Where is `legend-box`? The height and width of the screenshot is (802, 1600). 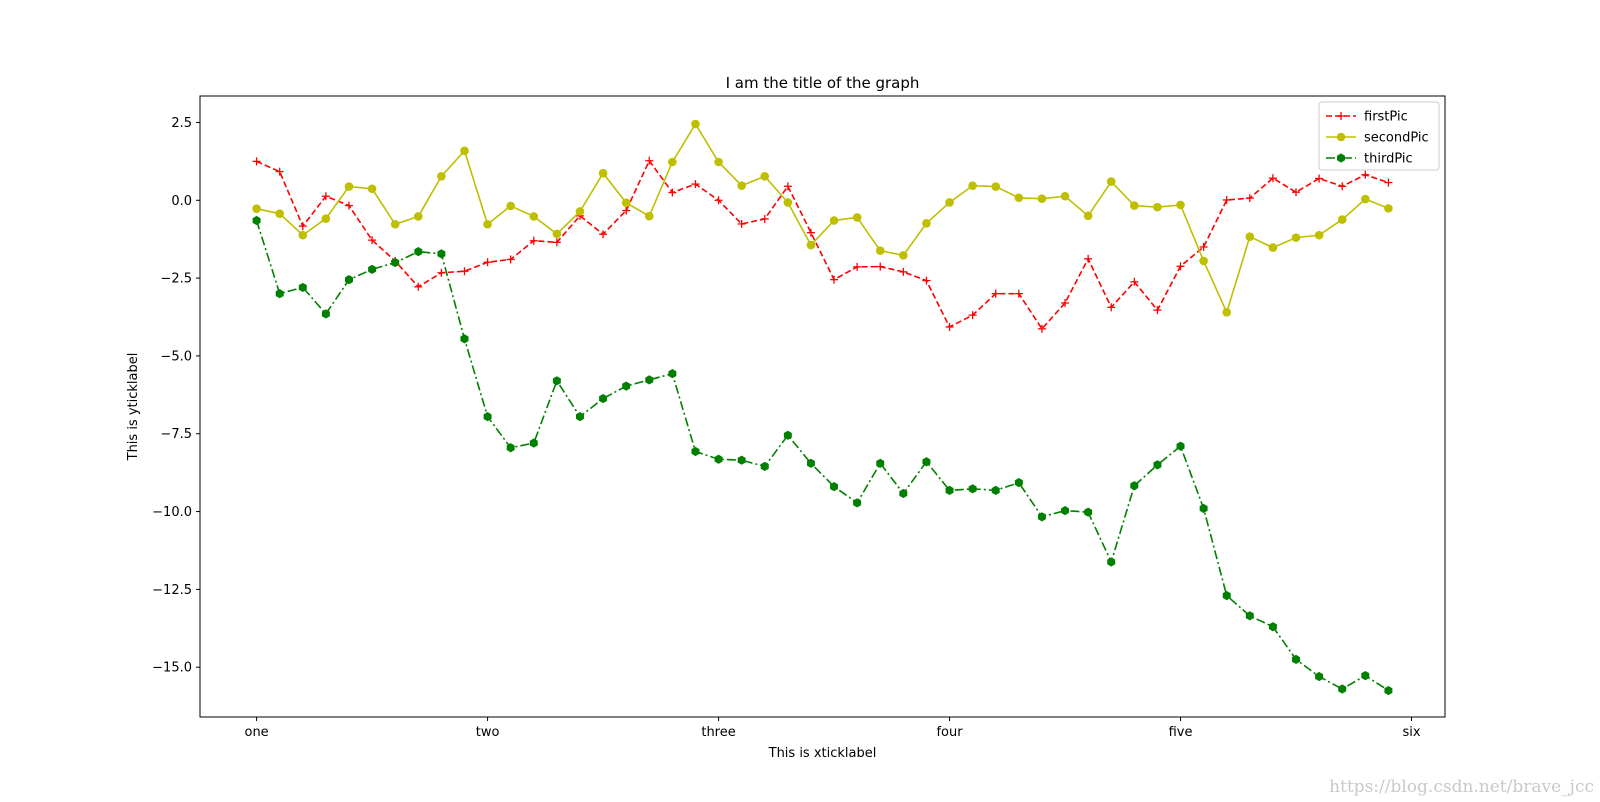 legend-box is located at coordinates (1379, 136).